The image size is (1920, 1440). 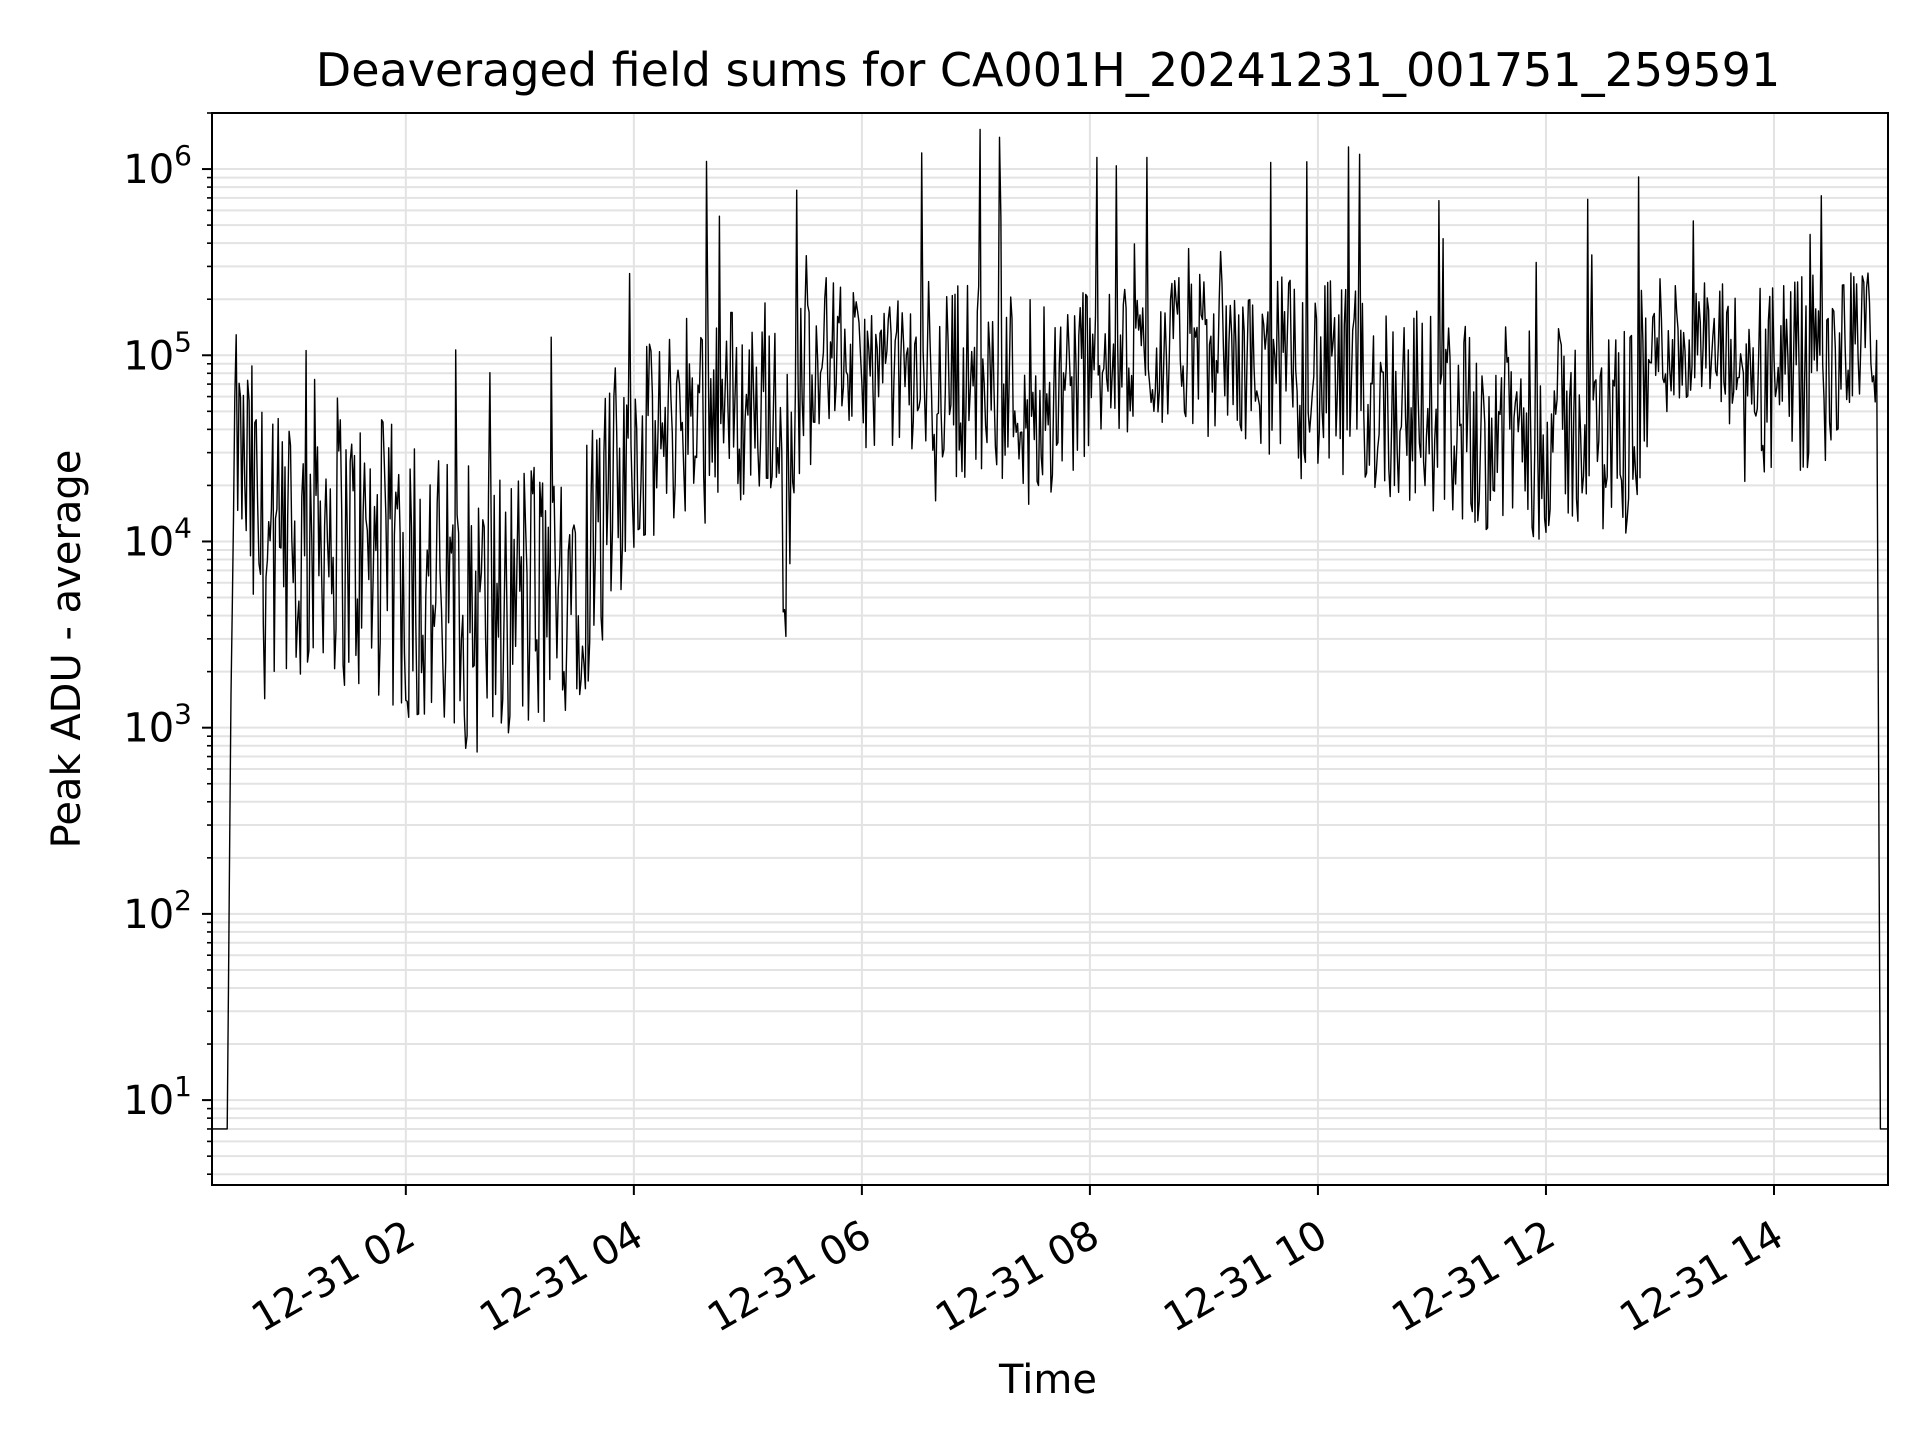 I want to click on x-axis-label: Time, so click(x=1047, y=1380).